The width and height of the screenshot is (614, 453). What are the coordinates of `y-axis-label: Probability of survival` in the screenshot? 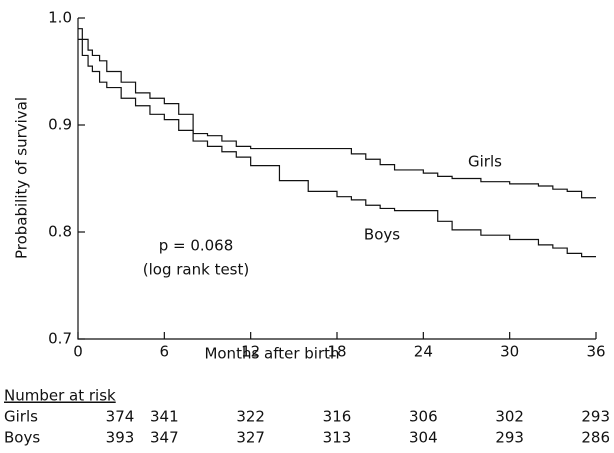 It's located at (22, 178).